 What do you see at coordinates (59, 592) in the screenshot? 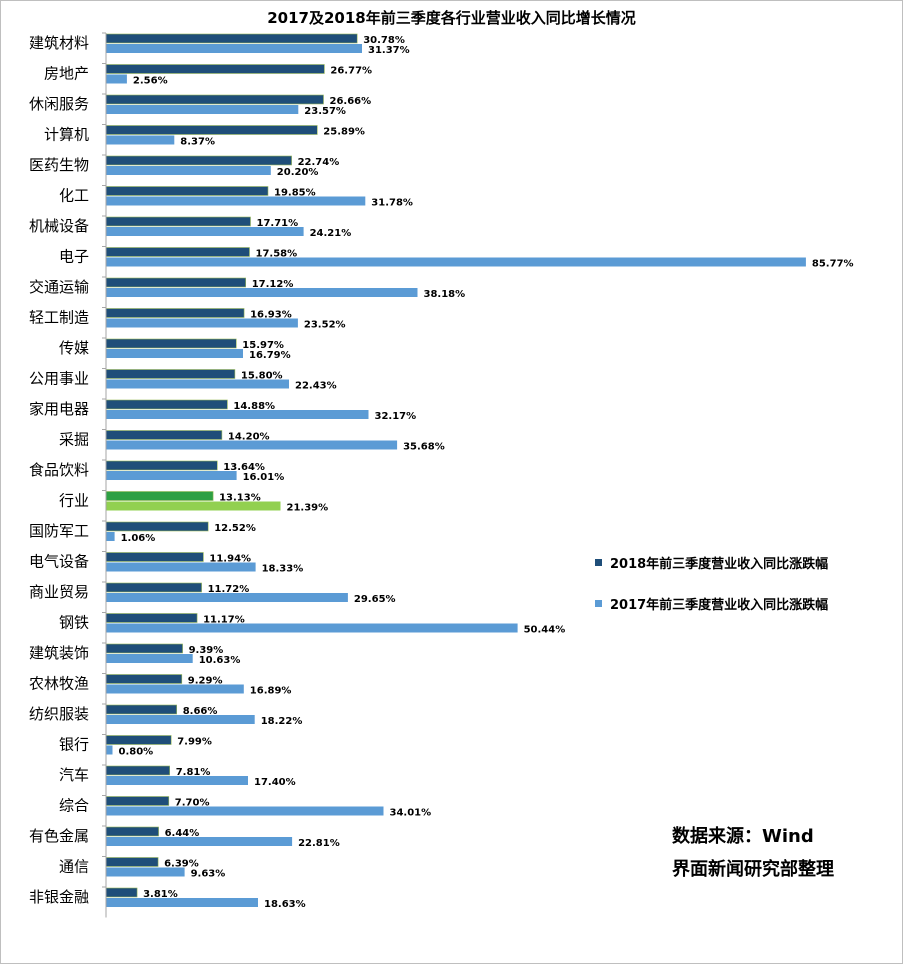
I see `category-label: 商业贸易` at bounding box center [59, 592].